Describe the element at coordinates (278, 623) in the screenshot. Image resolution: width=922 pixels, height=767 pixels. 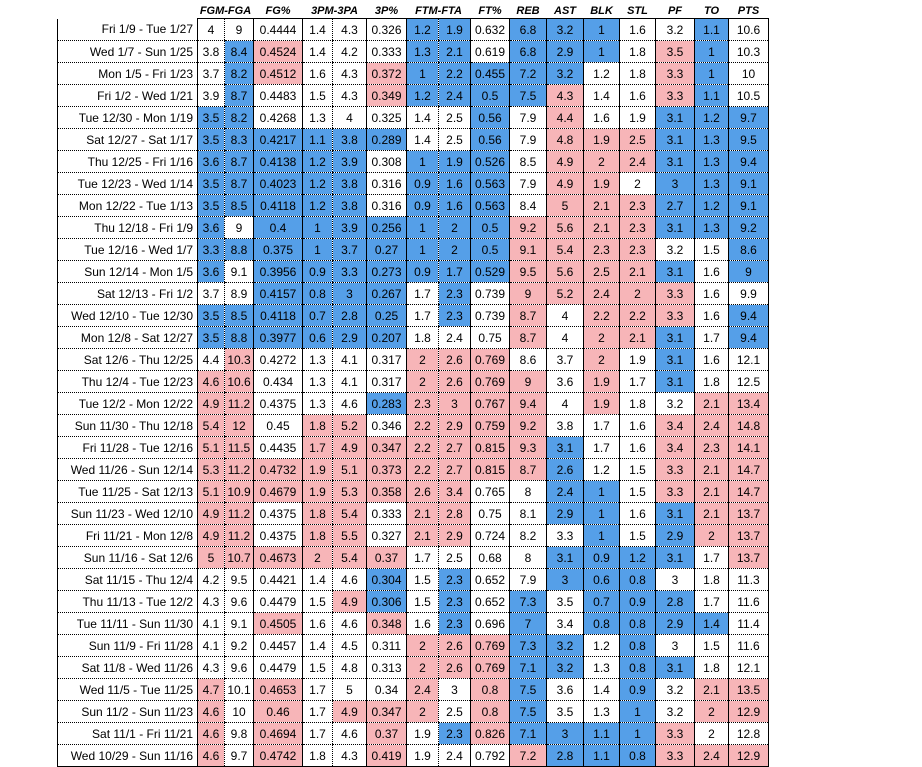
I see `stat-cell: 0.4505` at that location.